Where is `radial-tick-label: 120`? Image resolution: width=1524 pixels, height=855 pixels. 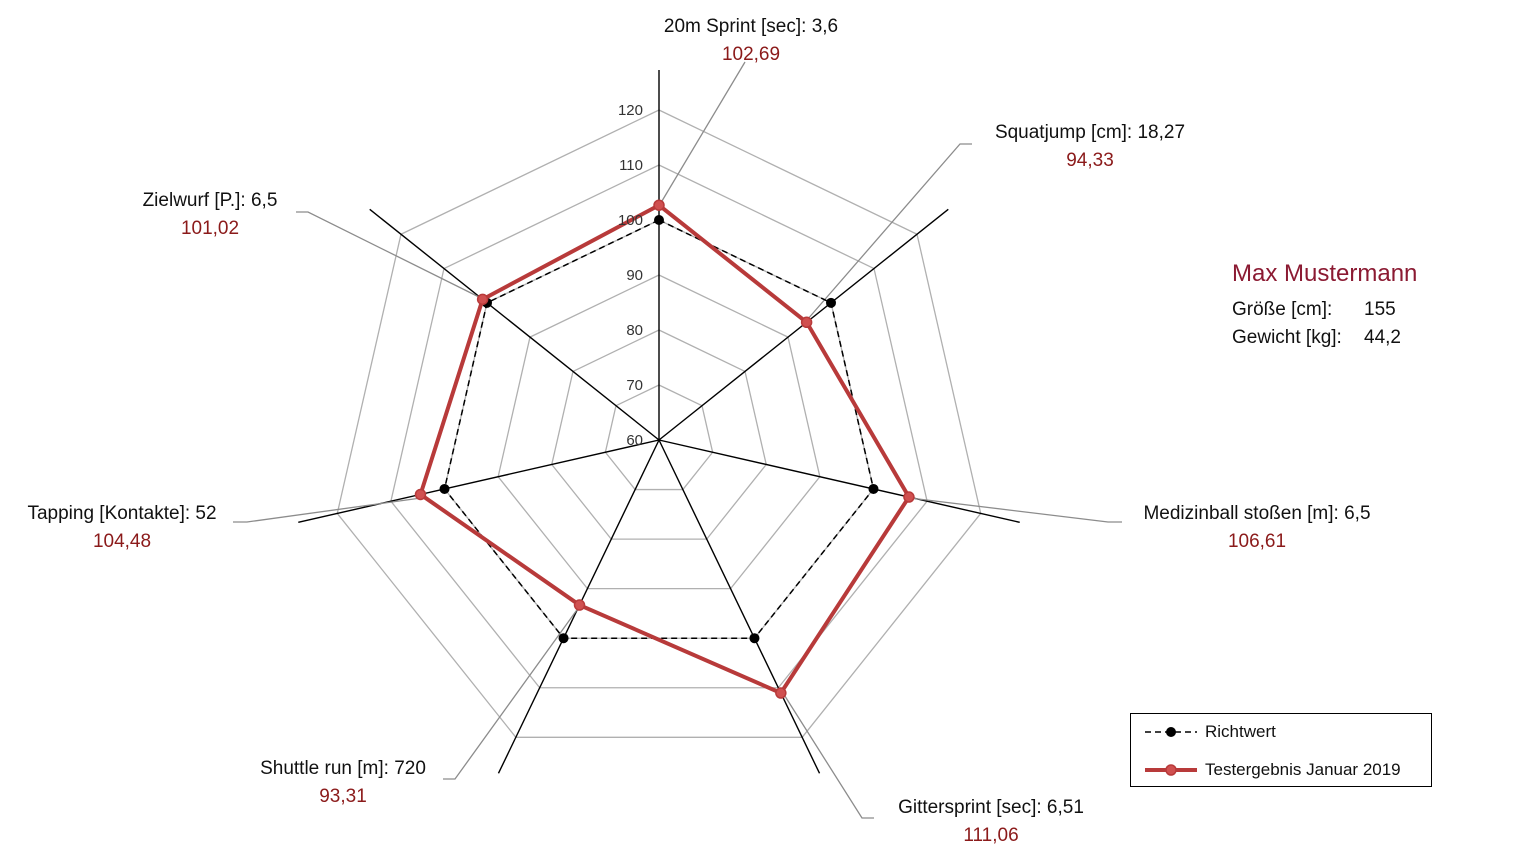 radial-tick-label: 120 is located at coordinates (630, 110).